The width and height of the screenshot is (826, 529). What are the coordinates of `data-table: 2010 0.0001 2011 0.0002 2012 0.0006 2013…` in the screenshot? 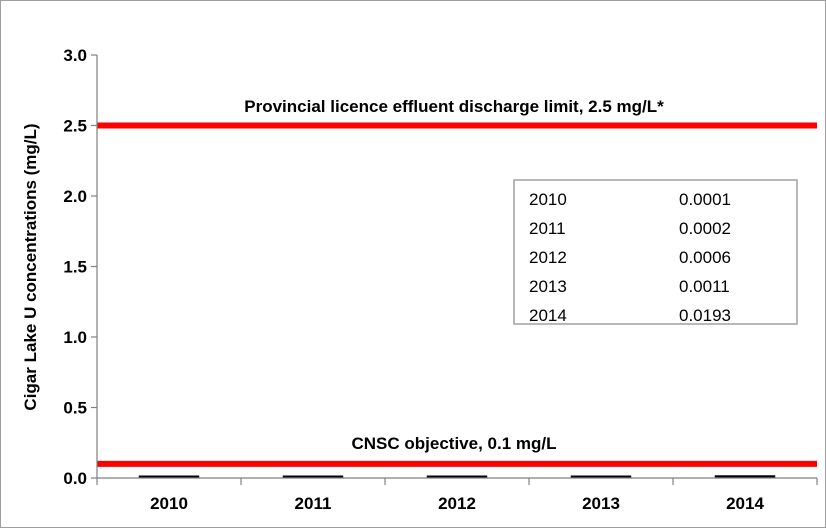 It's located at (655, 252).